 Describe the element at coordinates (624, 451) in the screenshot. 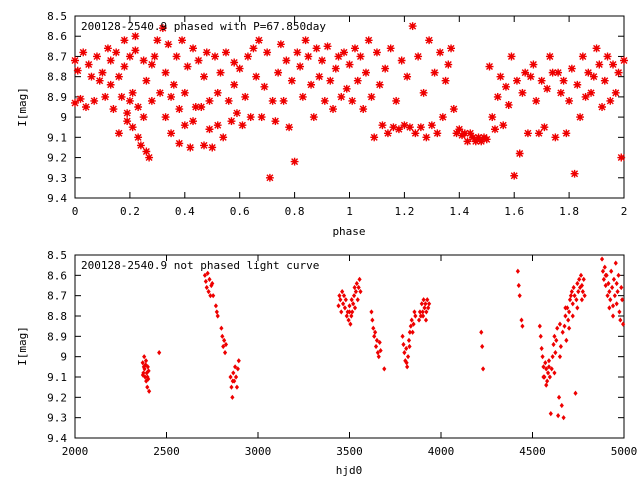

I see `unphased-x-tick-label: 5000` at that location.